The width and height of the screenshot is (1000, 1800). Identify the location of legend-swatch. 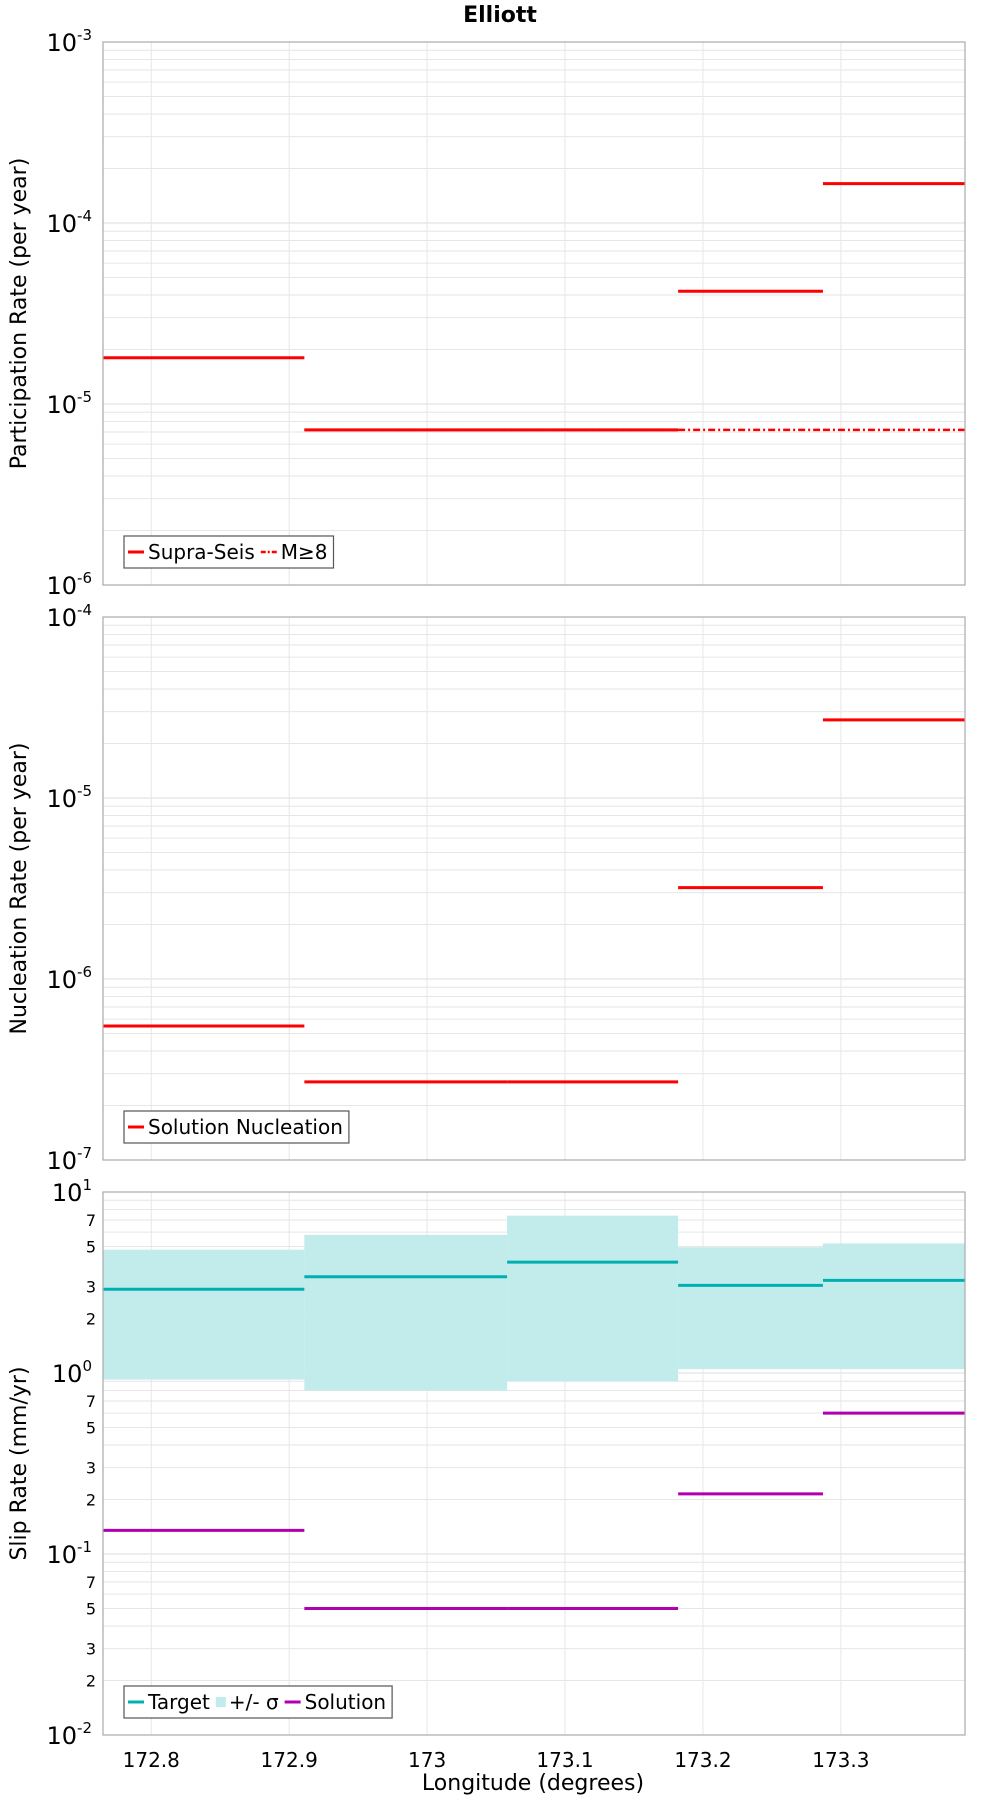
(220, 1702).